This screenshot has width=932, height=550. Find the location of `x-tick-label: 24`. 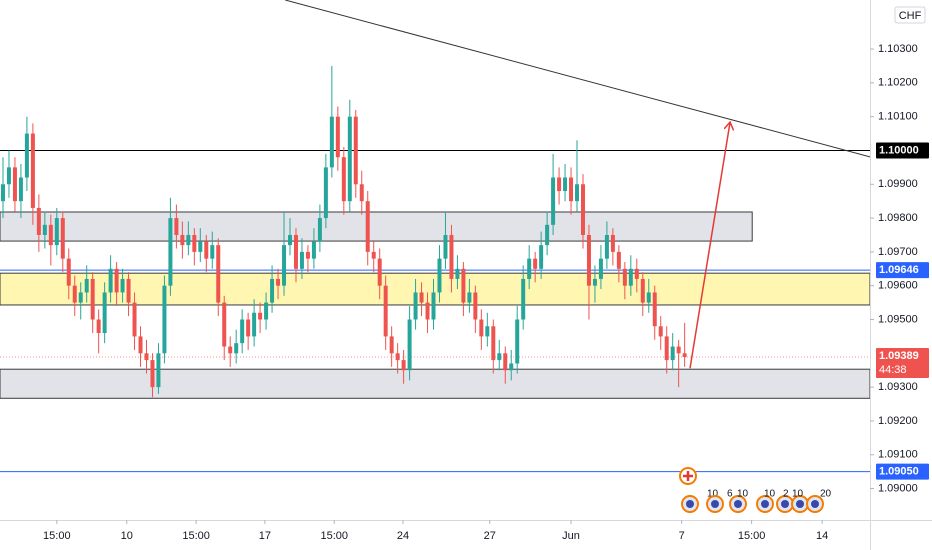

x-tick-label: 24 is located at coordinates (403, 536).